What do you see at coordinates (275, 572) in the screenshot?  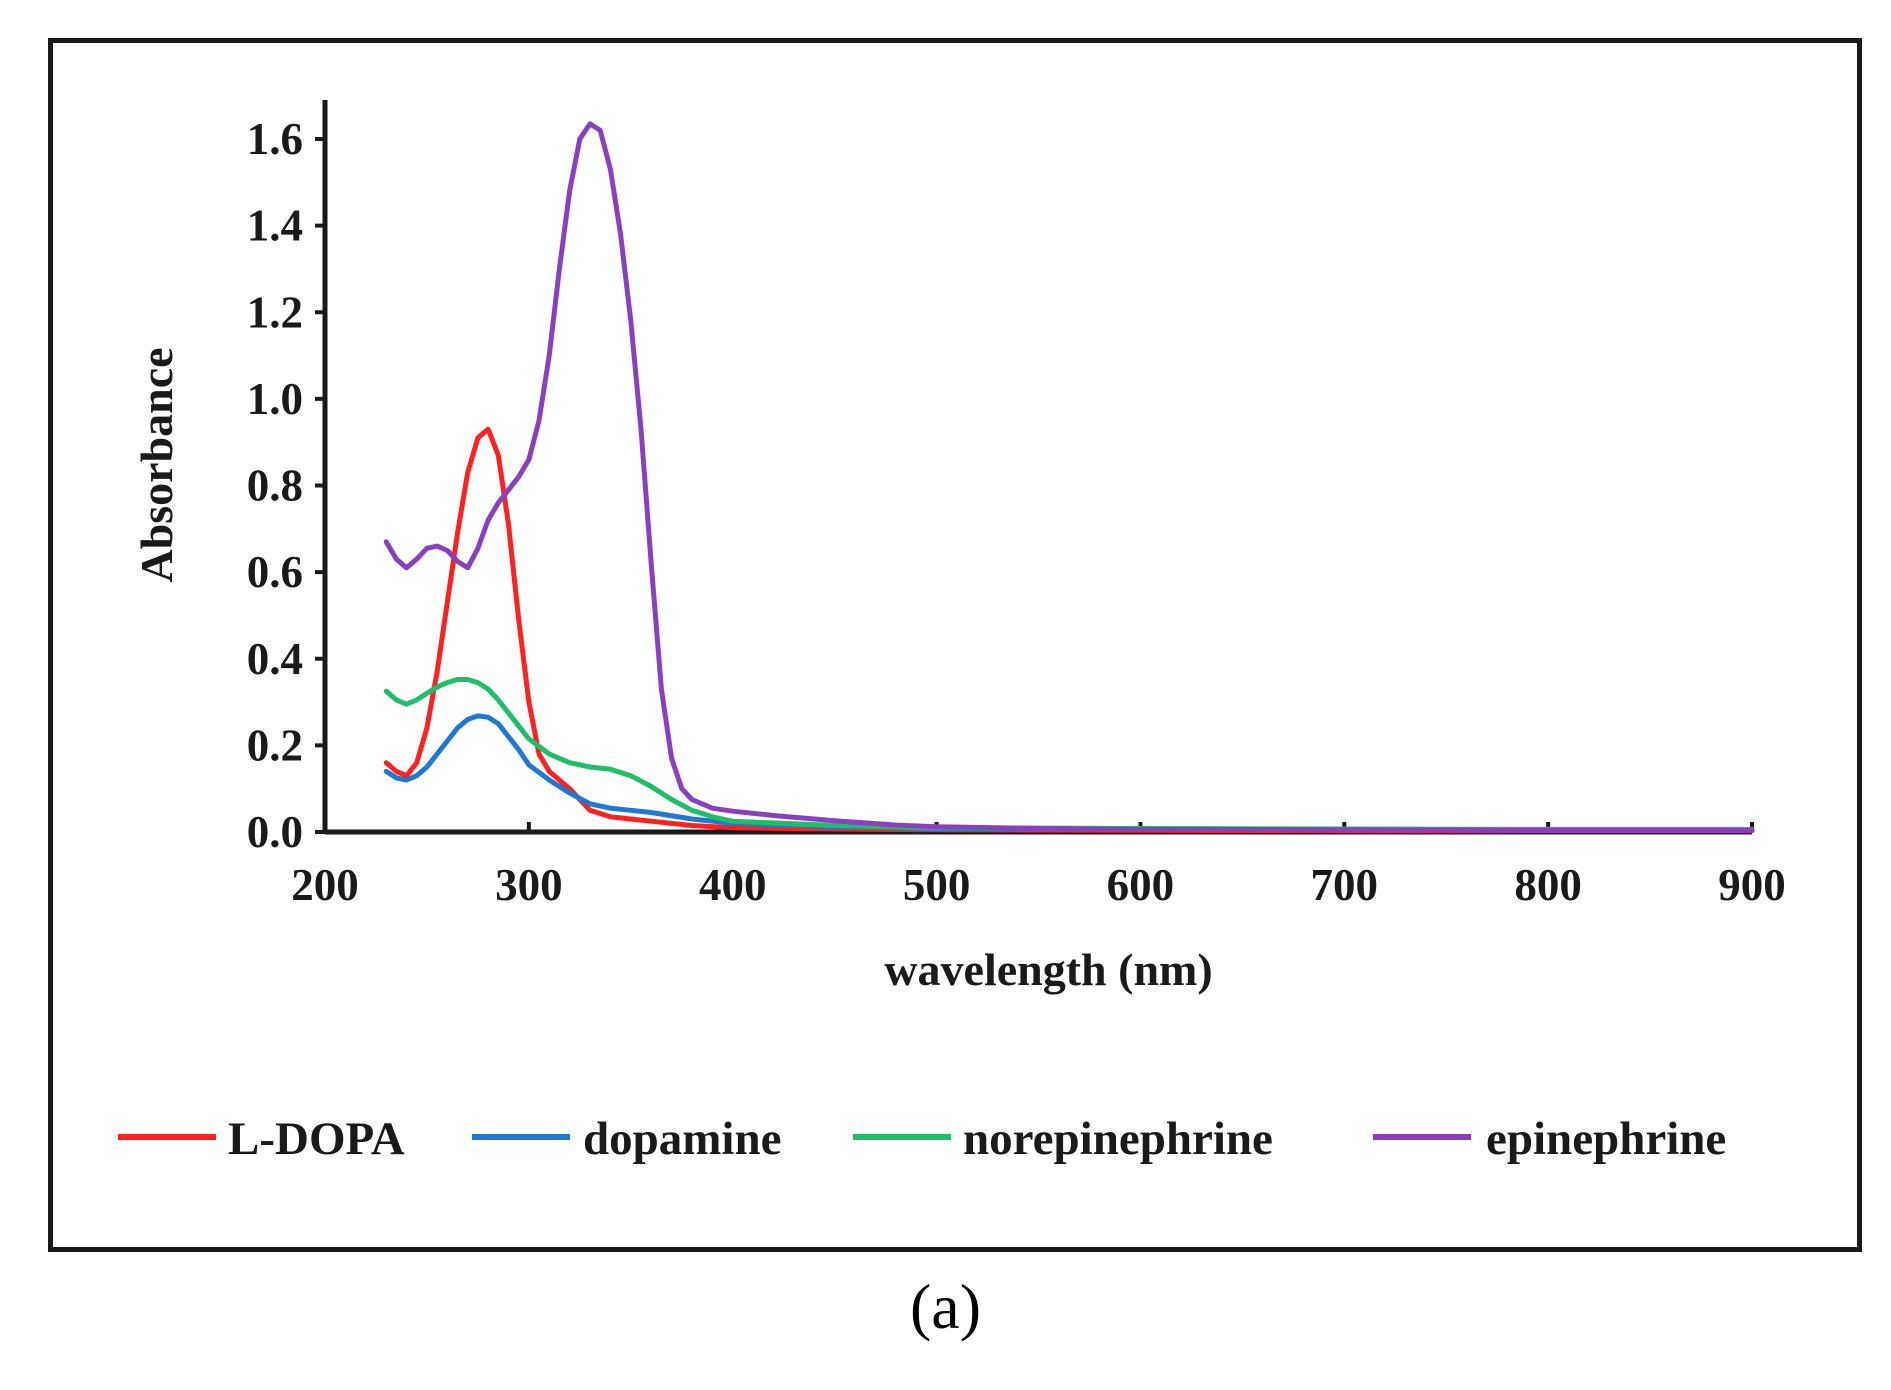 I see `y-tick-label: 0.6` at bounding box center [275, 572].